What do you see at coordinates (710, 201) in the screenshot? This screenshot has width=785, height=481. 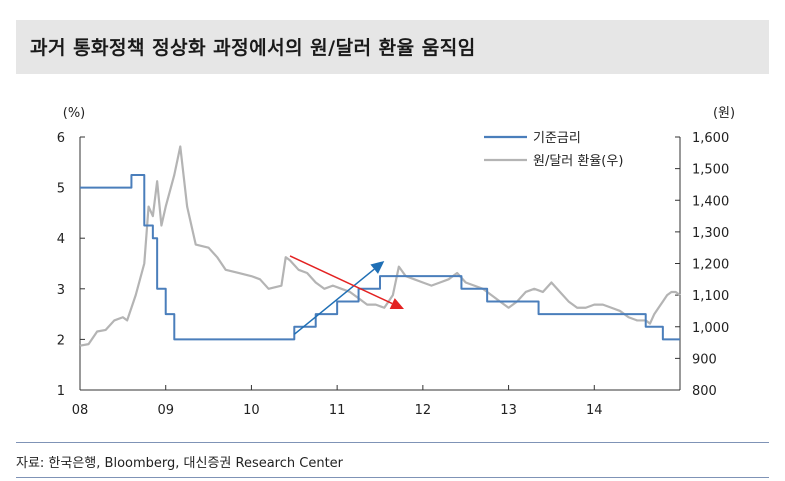 I see `y-right-tick-label: 1,400` at bounding box center [710, 201].